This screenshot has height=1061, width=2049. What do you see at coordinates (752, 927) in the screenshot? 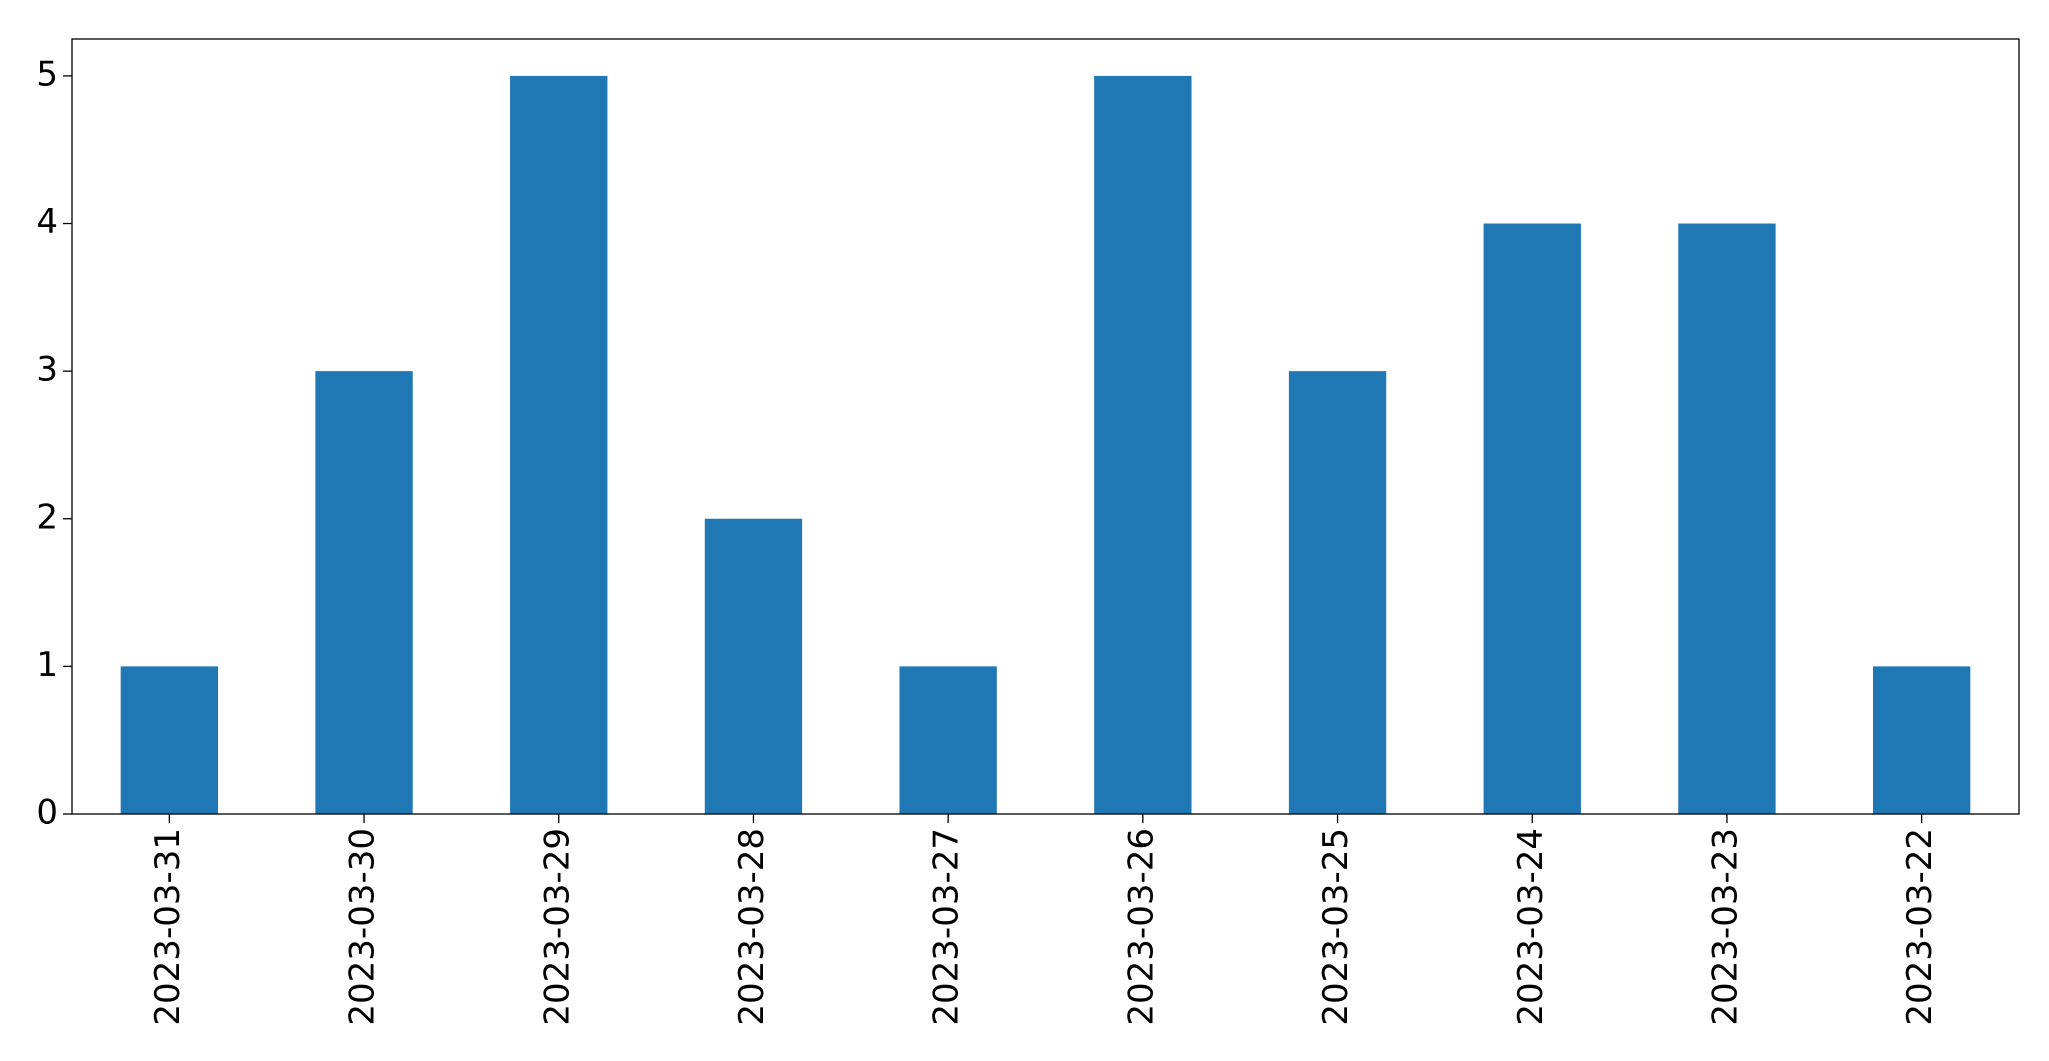
I see `x-tick-label: 2023-03-28` at bounding box center [752, 927].